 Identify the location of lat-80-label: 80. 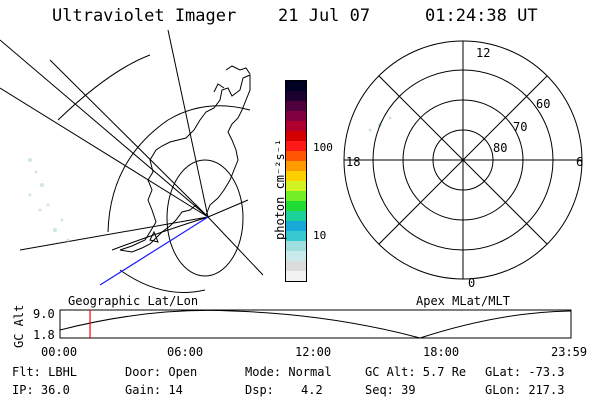
(500, 148).